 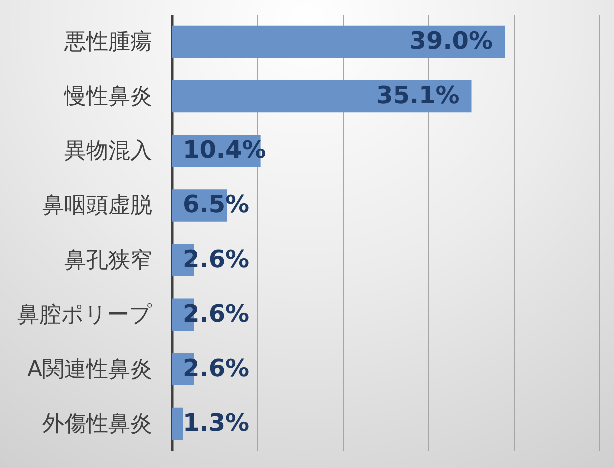 I want to click on data-label: 35.1%, so click(x=418, y=96).